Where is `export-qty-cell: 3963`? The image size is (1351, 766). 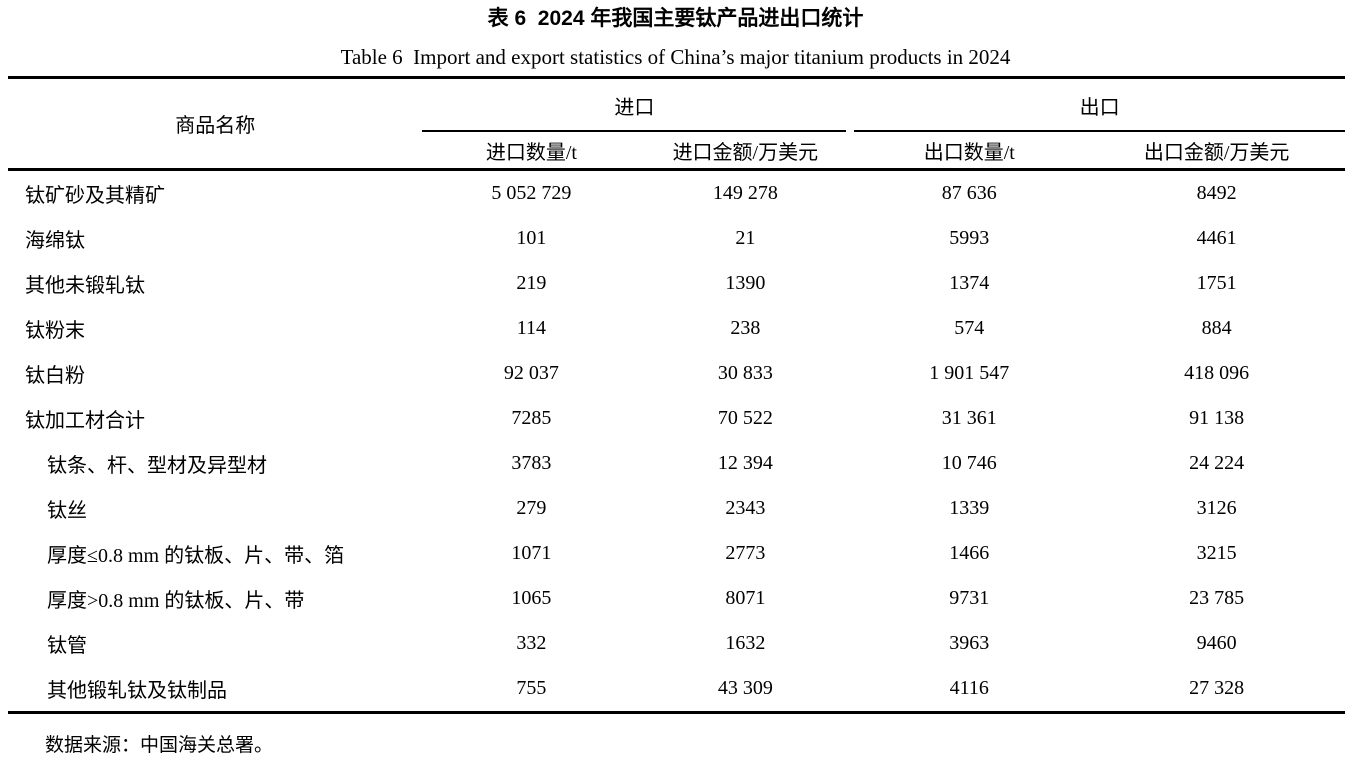 export-qty-cell: 3963 is located at coordinates (969, 643).